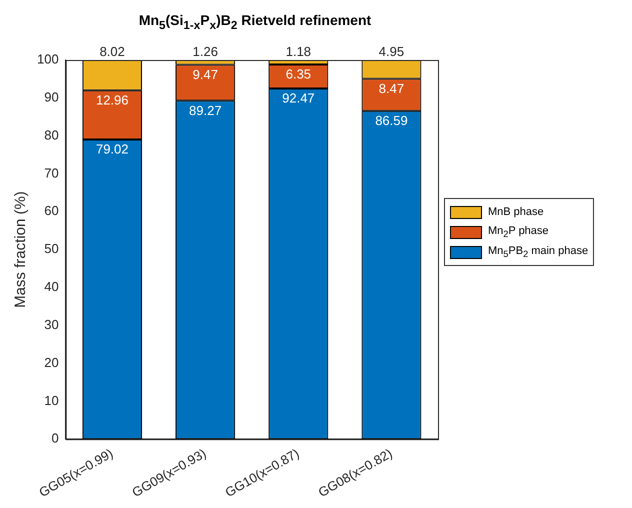 The width and height of the screenshot is (632, 508). What do you see at coordinates (21, 249) in the screenshot?
I see `y-axis-title: Mass fraction (%)` at bounding box center [21, 249].